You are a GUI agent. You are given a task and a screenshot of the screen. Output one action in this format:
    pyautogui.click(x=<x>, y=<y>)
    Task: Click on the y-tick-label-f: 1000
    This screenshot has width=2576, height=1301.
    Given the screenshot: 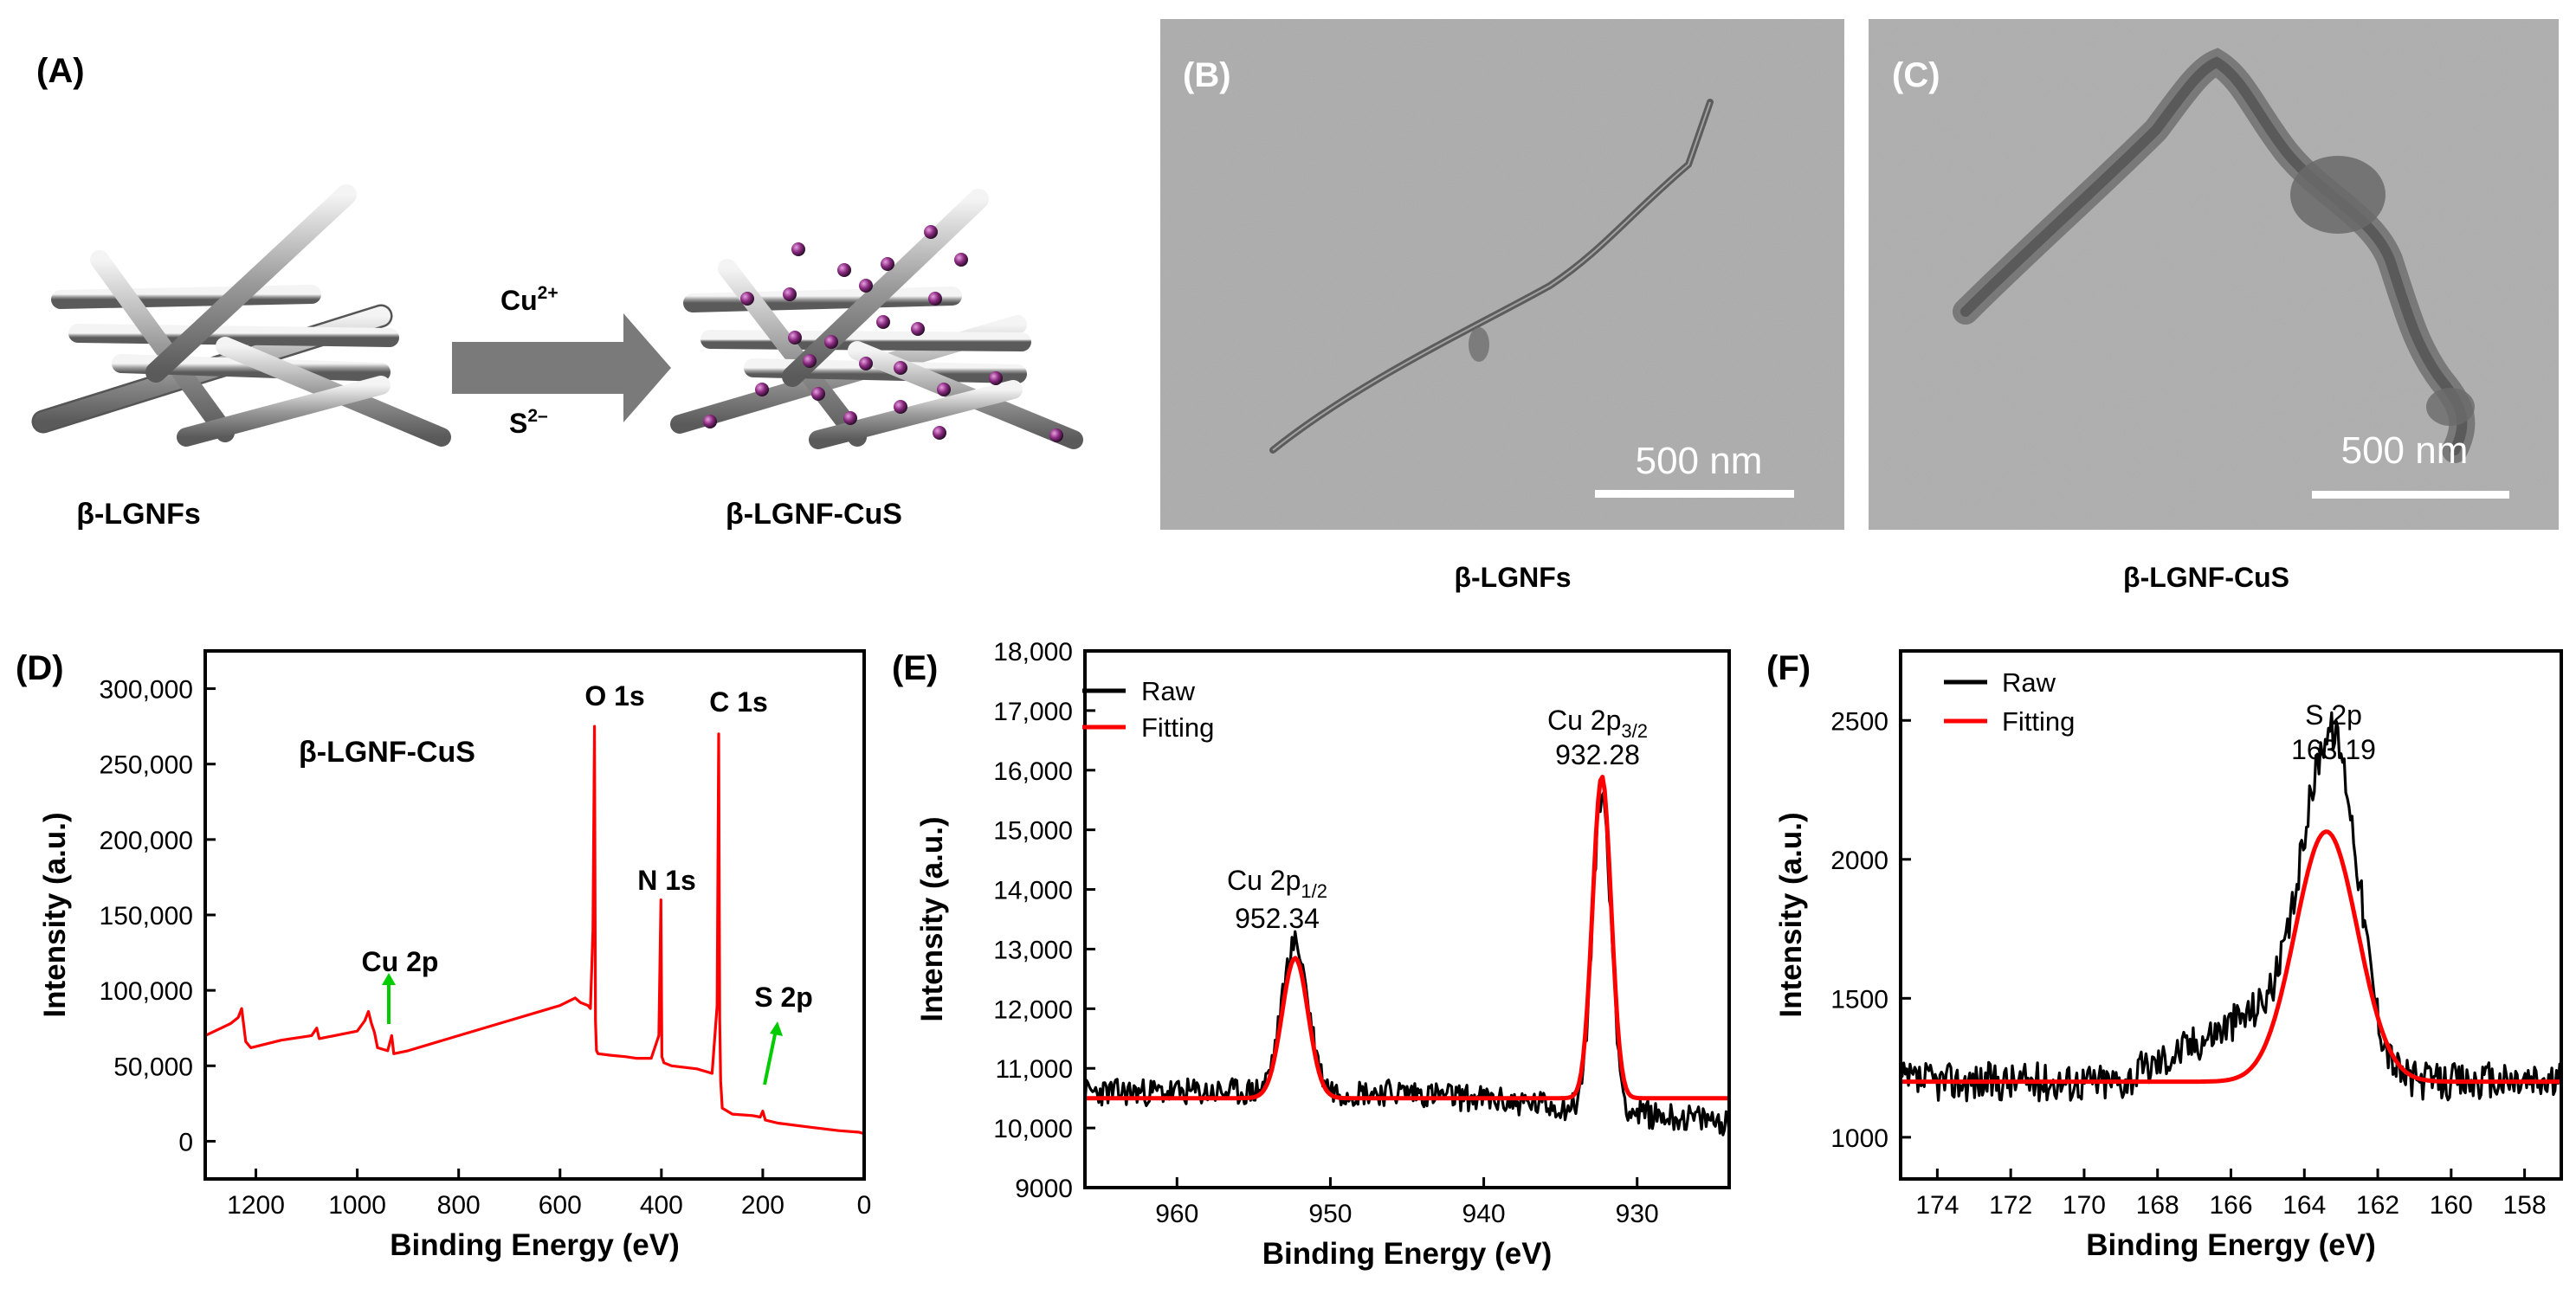 What is the action you would take?
    pyautogui.click(x=1859, y=1138)
    